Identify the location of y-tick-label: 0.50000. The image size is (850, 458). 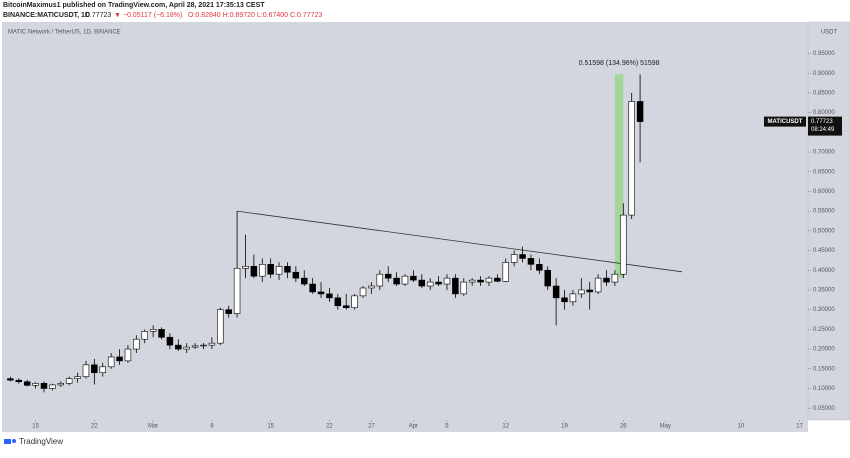
(824, 231).